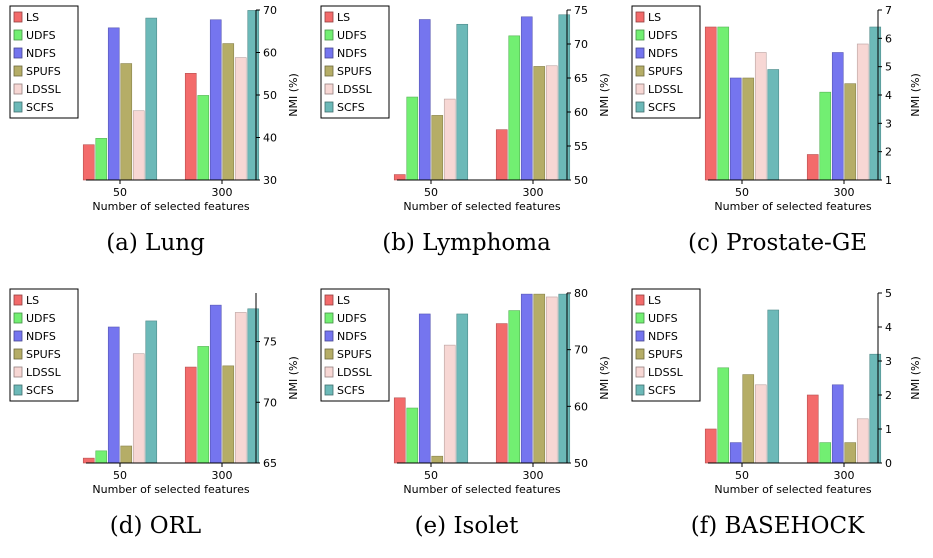 The width and height of the screenshot is (933, 558). I want to click on panel-caption: (d) ORL, so click(155, 526).